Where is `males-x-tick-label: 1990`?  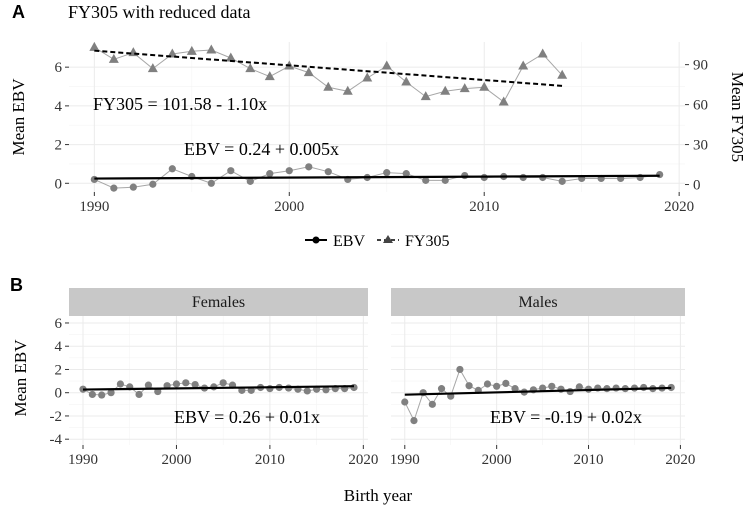
males-x-tick-label: 1990 is located at coordinates (405, 460).